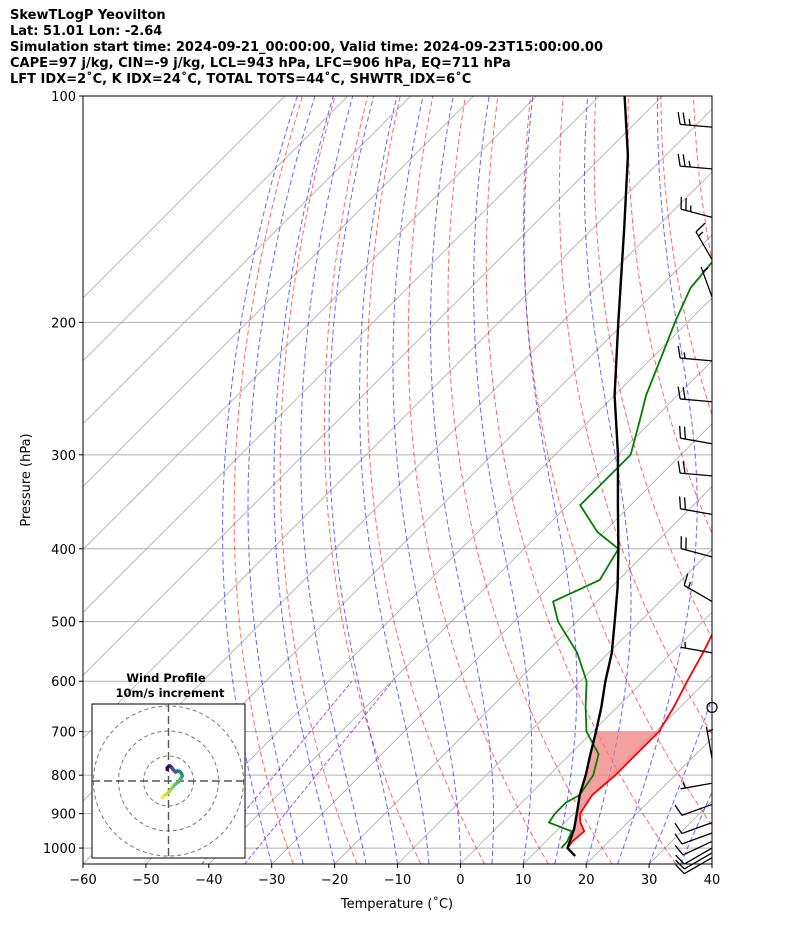 The image size is (794, 937). I want to click on x-tick-label: −10, so click(397, 880).